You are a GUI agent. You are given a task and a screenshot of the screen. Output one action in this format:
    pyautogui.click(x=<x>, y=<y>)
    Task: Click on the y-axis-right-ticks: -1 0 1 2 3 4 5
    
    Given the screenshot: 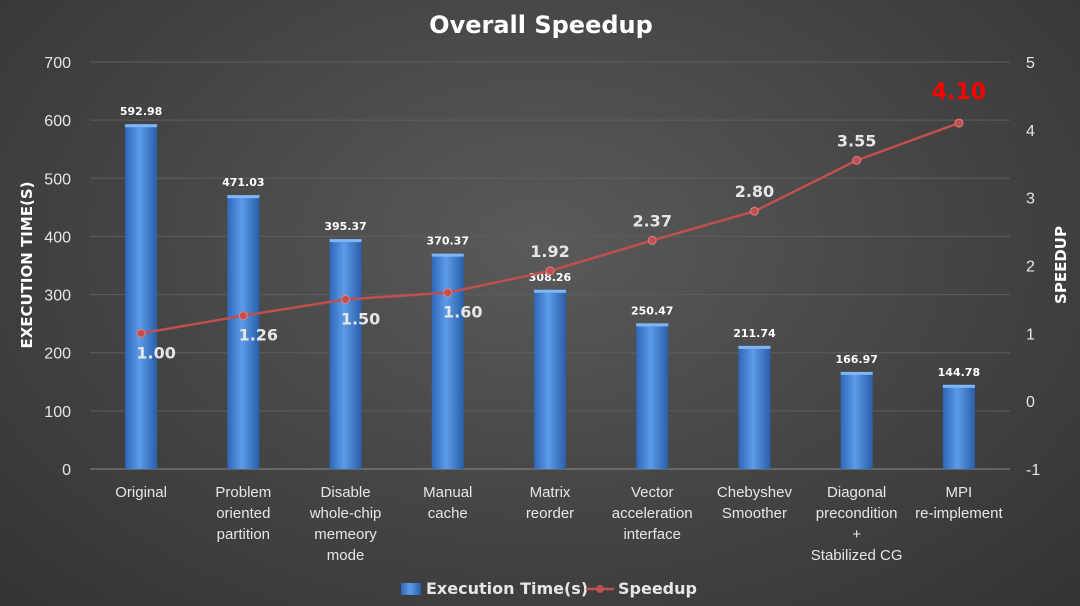 What is the action you would take?
    pyautogui.click(x=1033, y=267)
    